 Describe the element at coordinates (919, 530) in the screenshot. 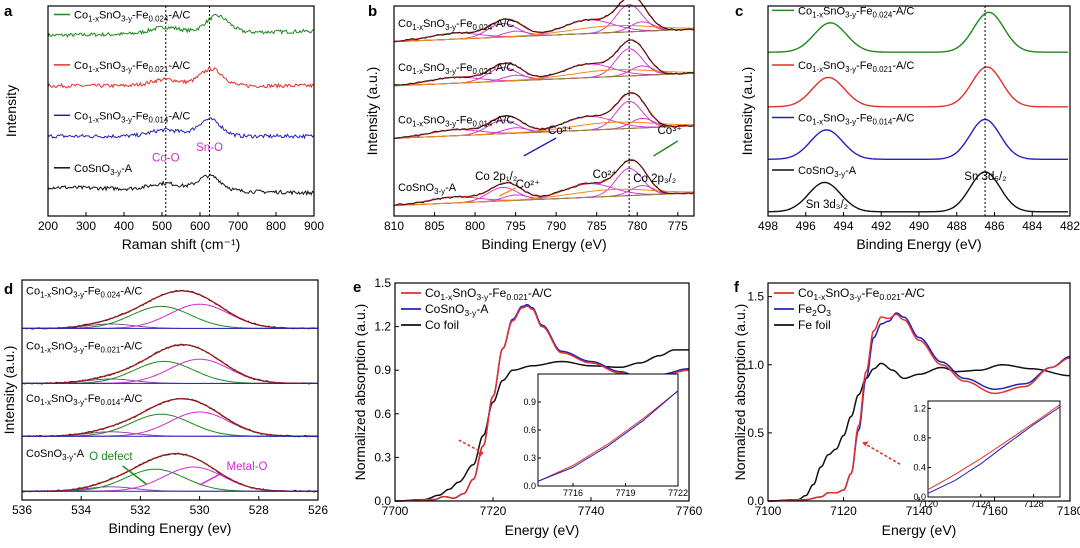

I see `x-axis-label: Energy (eV)` at that location.